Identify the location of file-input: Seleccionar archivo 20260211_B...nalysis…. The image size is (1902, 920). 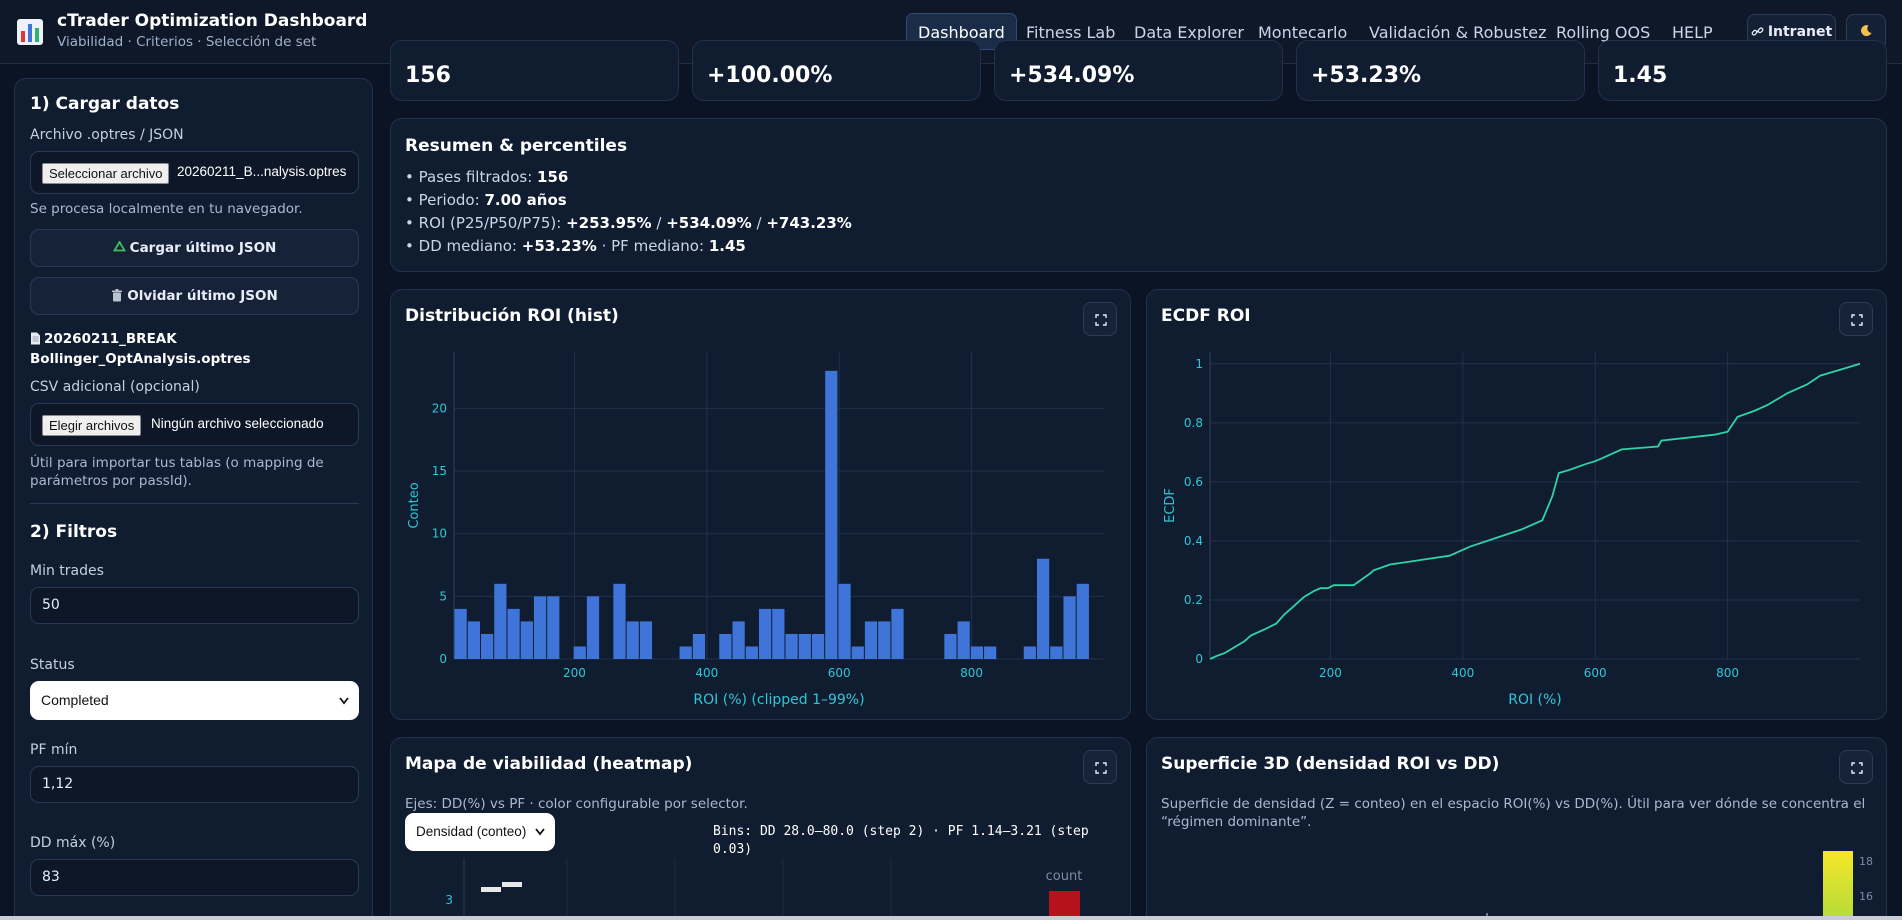
(194, 172).